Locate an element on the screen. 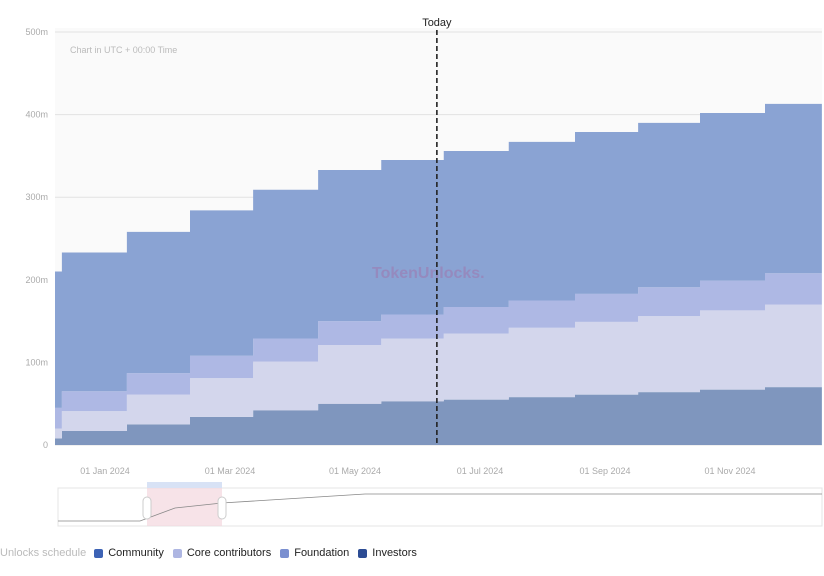 This screenshot has width=824, height=576. y-tick-label: 300m is located at coordinates (36, 197).